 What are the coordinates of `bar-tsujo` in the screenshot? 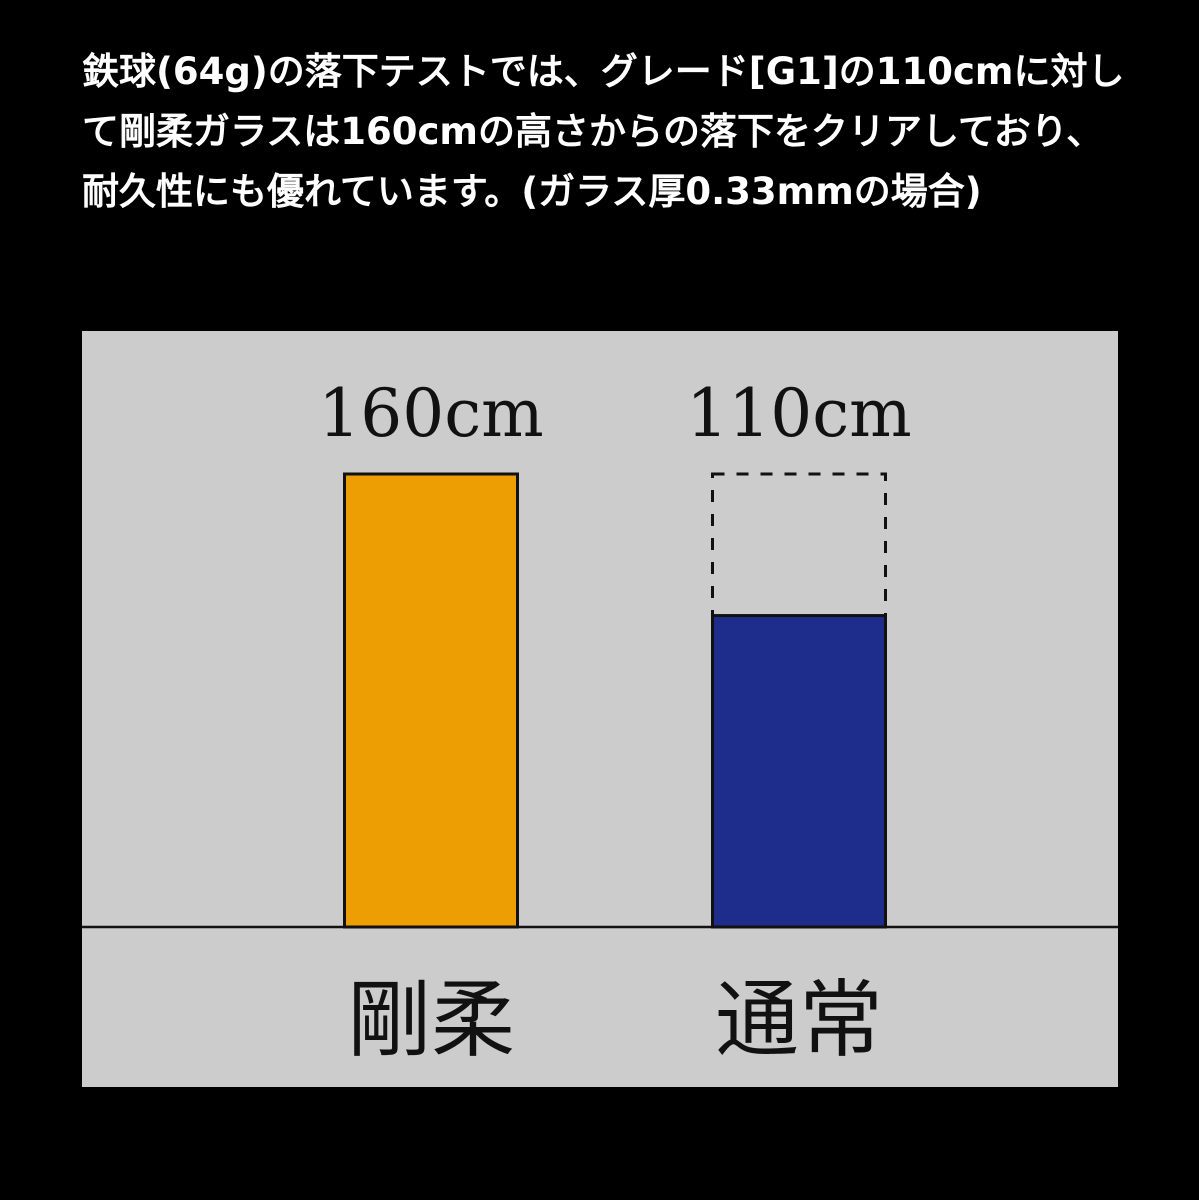 It's located at (799, 771).